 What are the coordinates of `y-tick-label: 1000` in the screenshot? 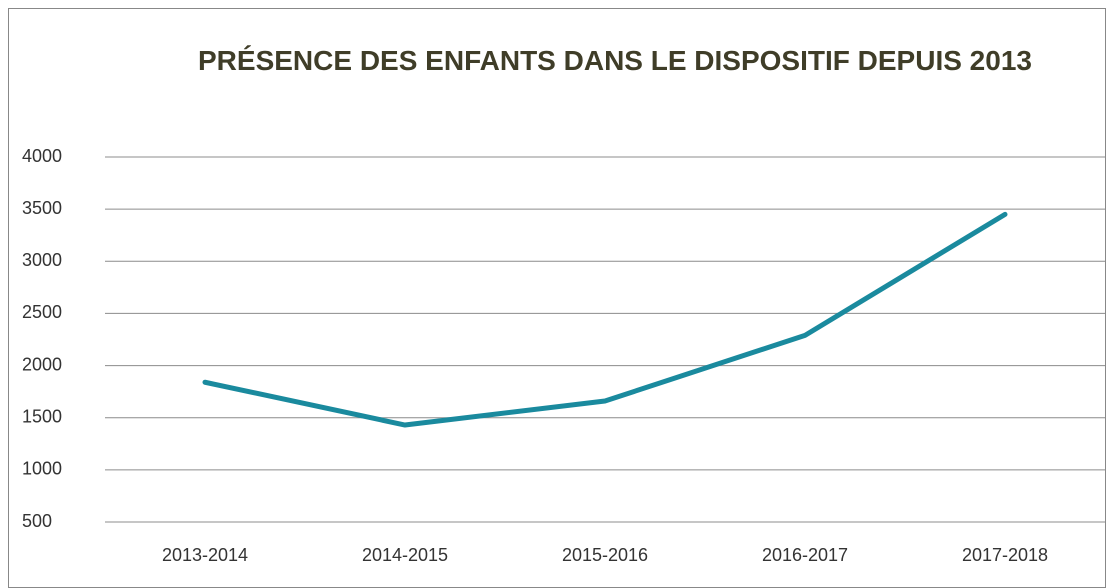 It's located at (42, 469).